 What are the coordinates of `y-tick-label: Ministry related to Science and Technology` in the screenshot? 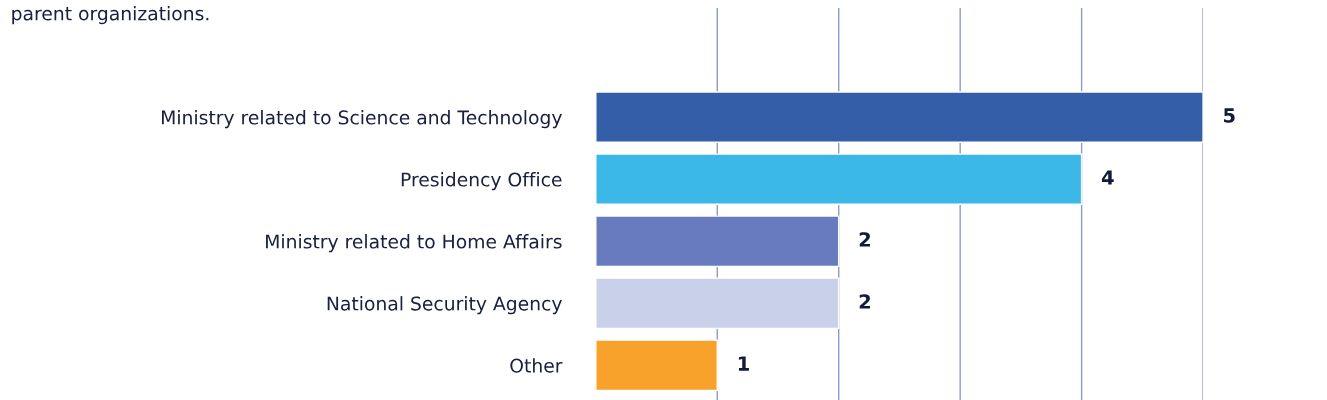 It's located at (362, 119).